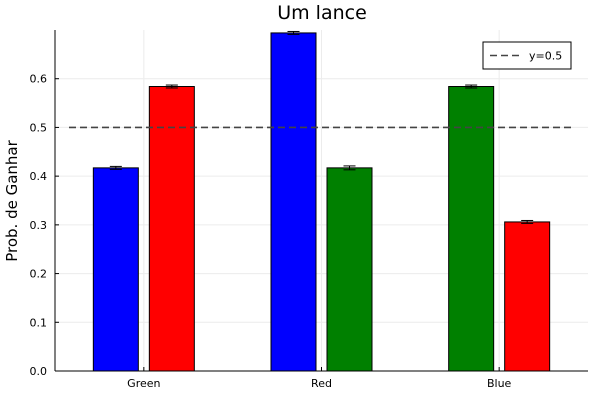 Image resolution: width=600 pixels, height=400 pixels. What do you see at coordinates (39, 127) in the screenshot?
I see `y-tick-label: 0.5` at bounding box center [39, 127].